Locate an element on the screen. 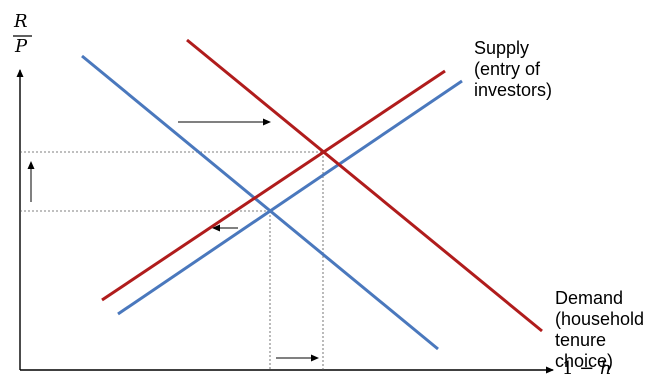 The image size is (667, 379). supply-curve-label: Supply (entry of investors) is located at coordinates (513, 69).